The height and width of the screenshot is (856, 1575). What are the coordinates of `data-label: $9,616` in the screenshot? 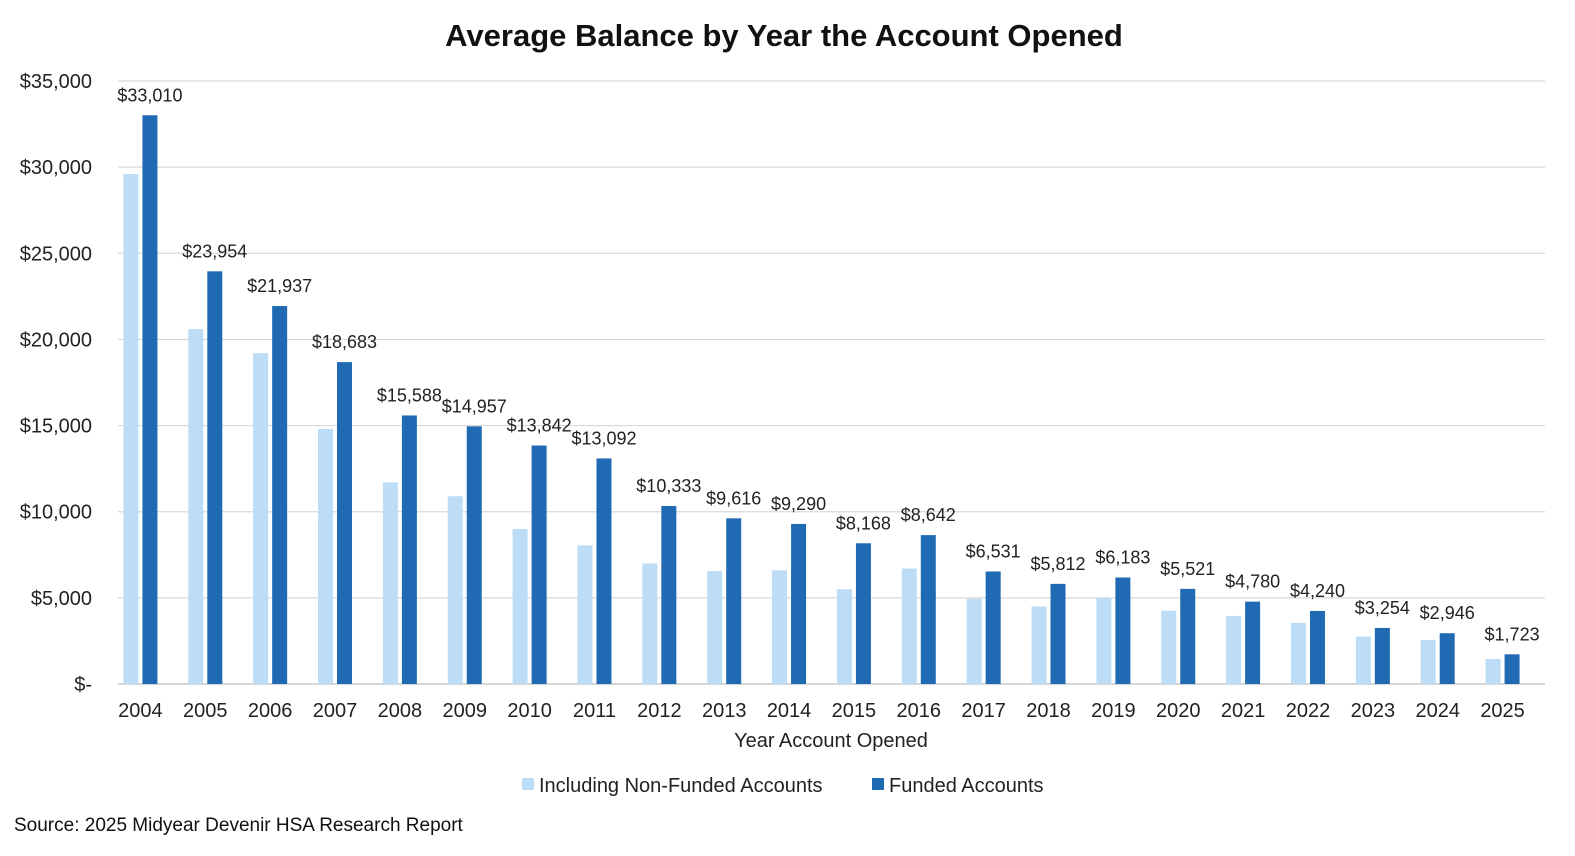 It's located at (733, 498).